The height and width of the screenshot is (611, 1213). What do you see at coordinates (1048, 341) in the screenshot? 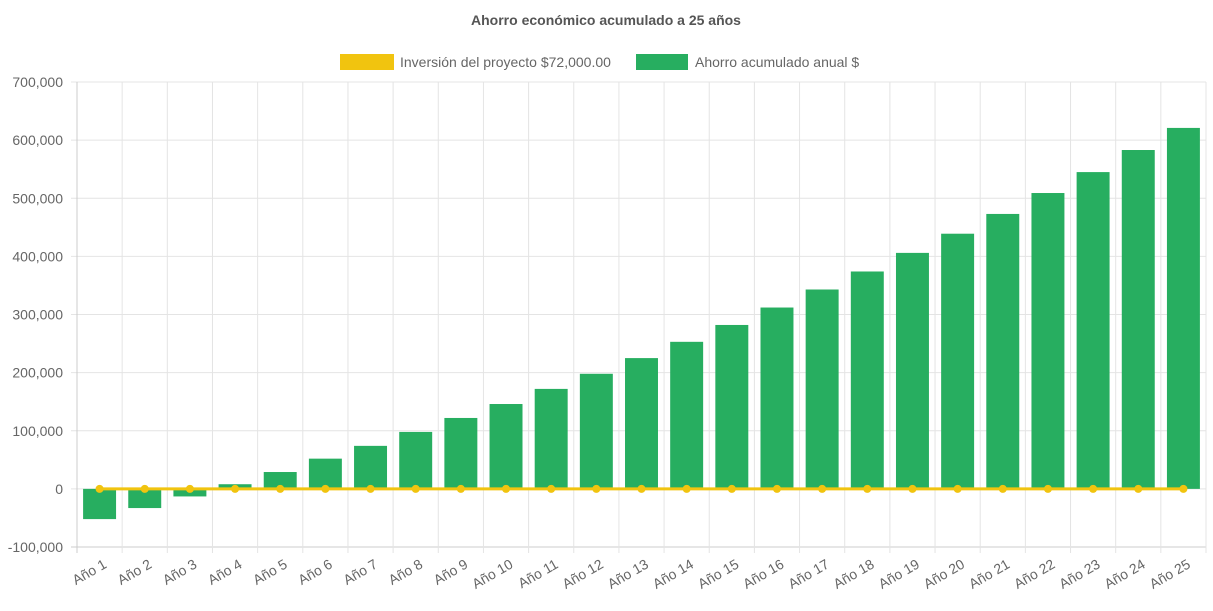
I see `bar-año-22` at bounding box center [1048, 341].